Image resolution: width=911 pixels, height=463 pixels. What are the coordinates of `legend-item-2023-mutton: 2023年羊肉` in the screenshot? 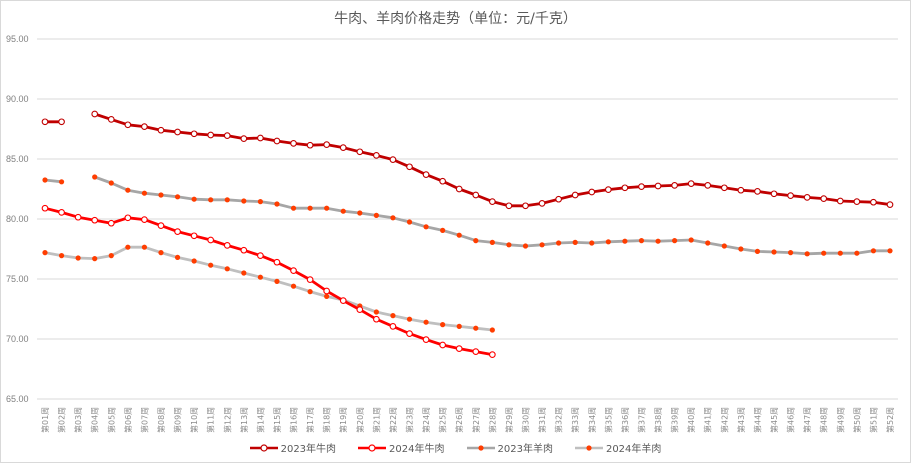 It's located at (509, 447).